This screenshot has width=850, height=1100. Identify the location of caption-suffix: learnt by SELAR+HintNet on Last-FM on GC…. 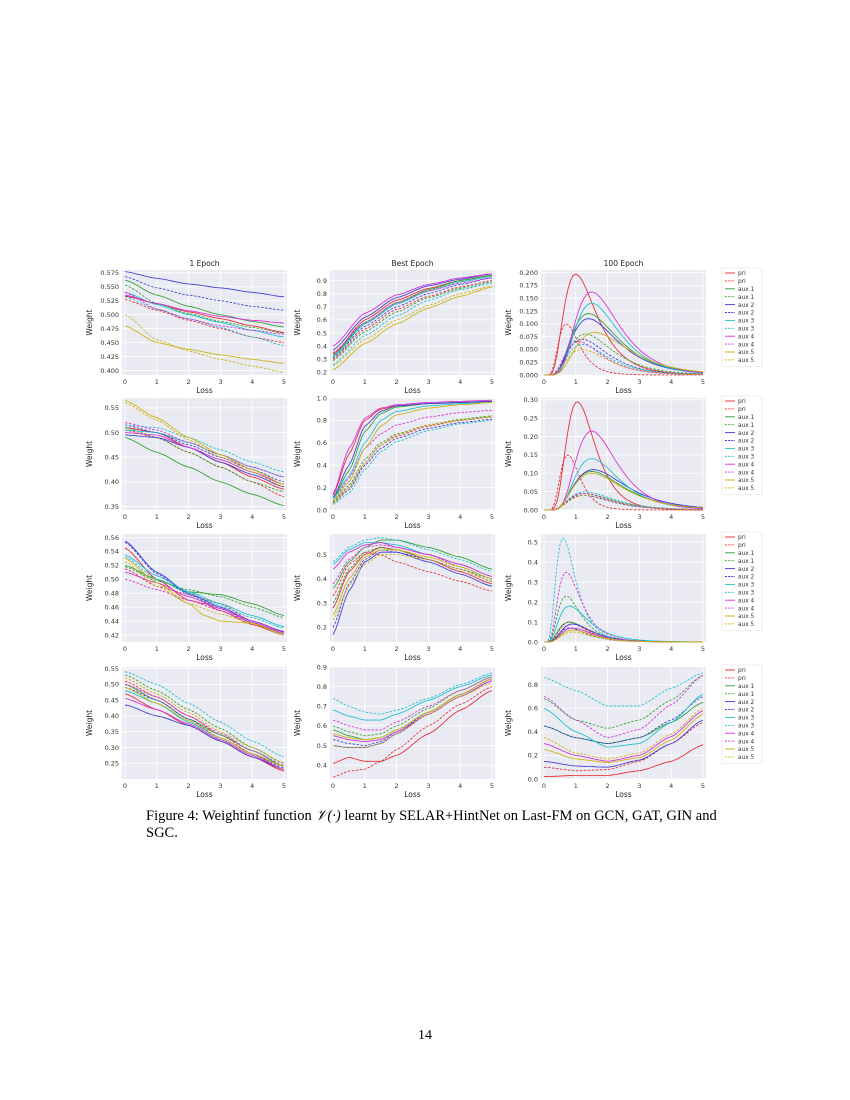
(431, 824).